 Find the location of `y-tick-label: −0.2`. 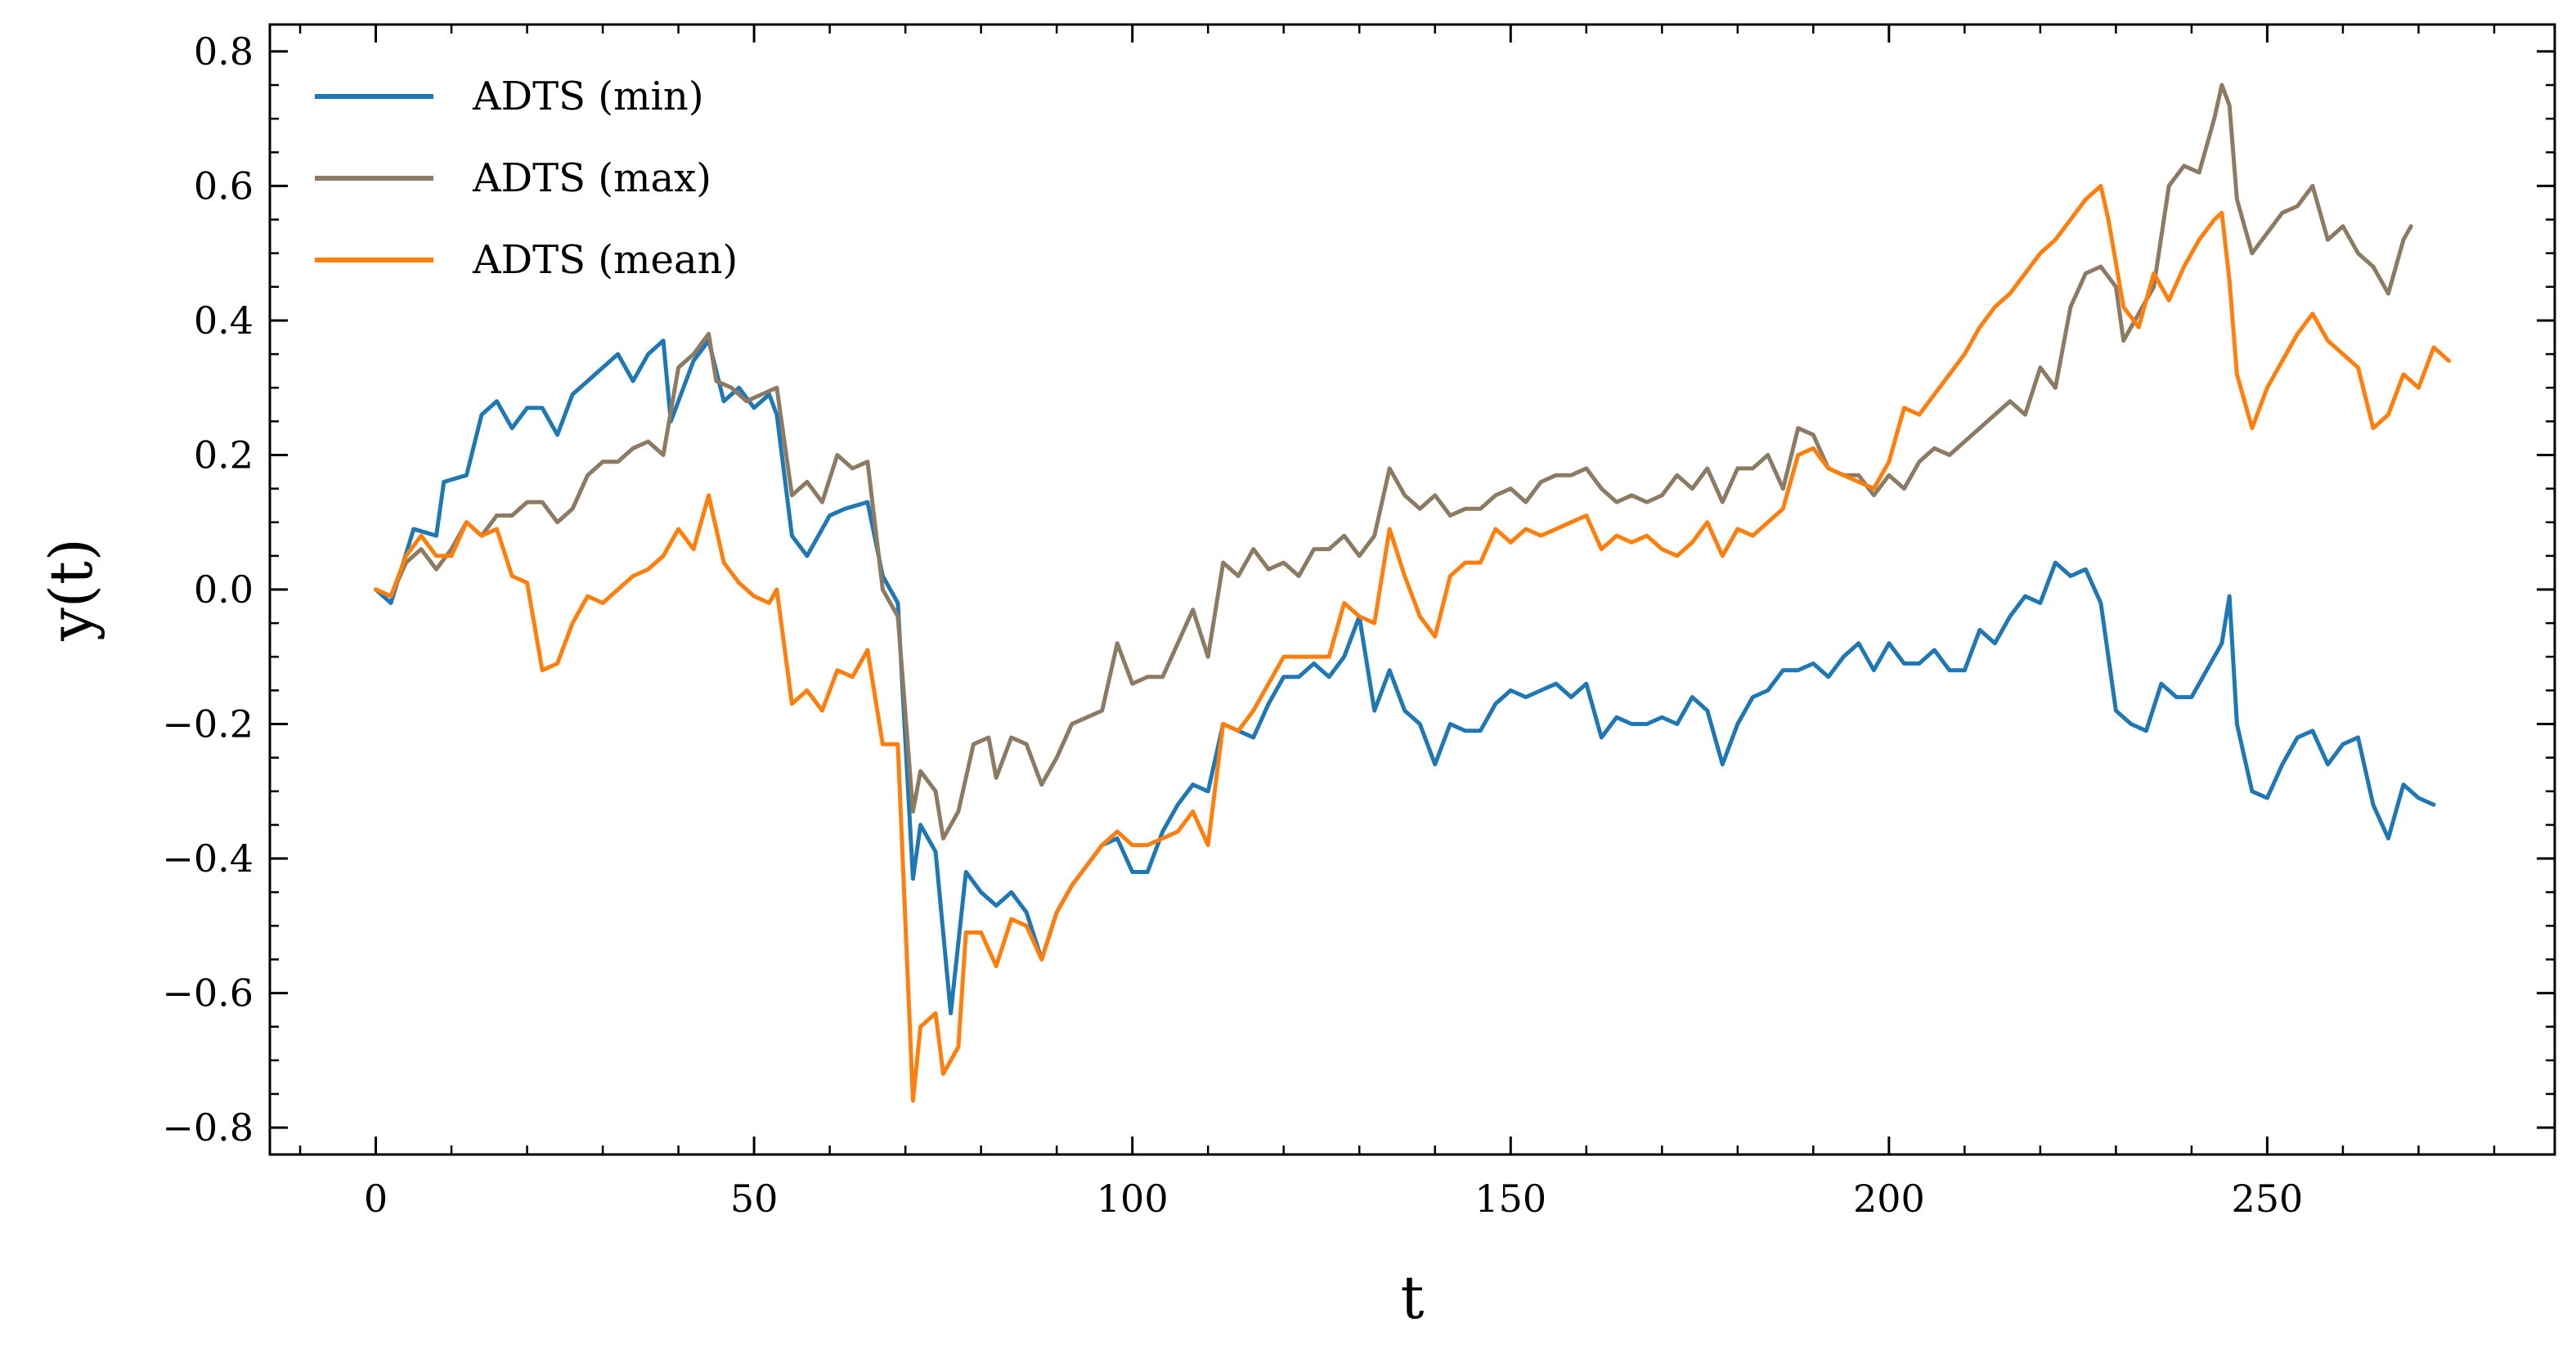

y-tick-label: −0.2 is located at coordinates (208, 724).